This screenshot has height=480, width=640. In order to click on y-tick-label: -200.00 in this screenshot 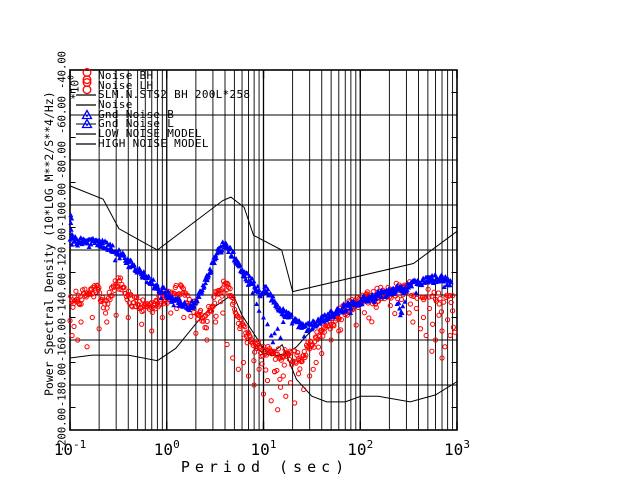, I will do `click(63, 430)`.